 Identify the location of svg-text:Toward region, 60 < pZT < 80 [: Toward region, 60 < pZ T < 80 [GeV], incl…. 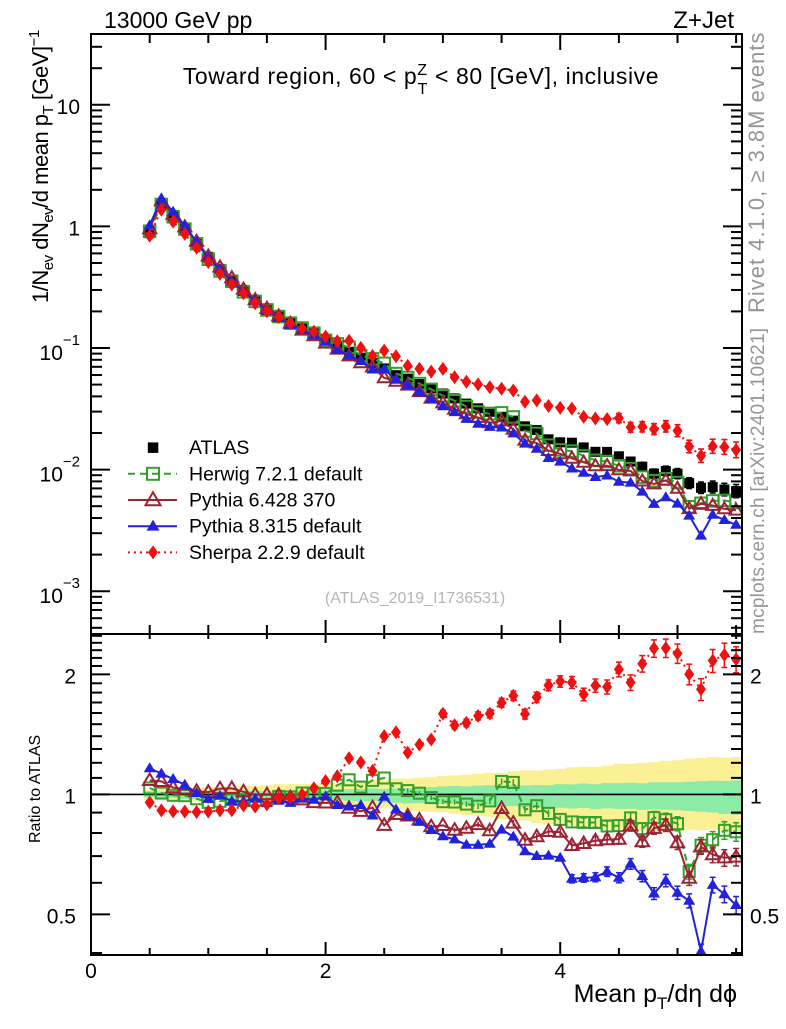
(421, 80).